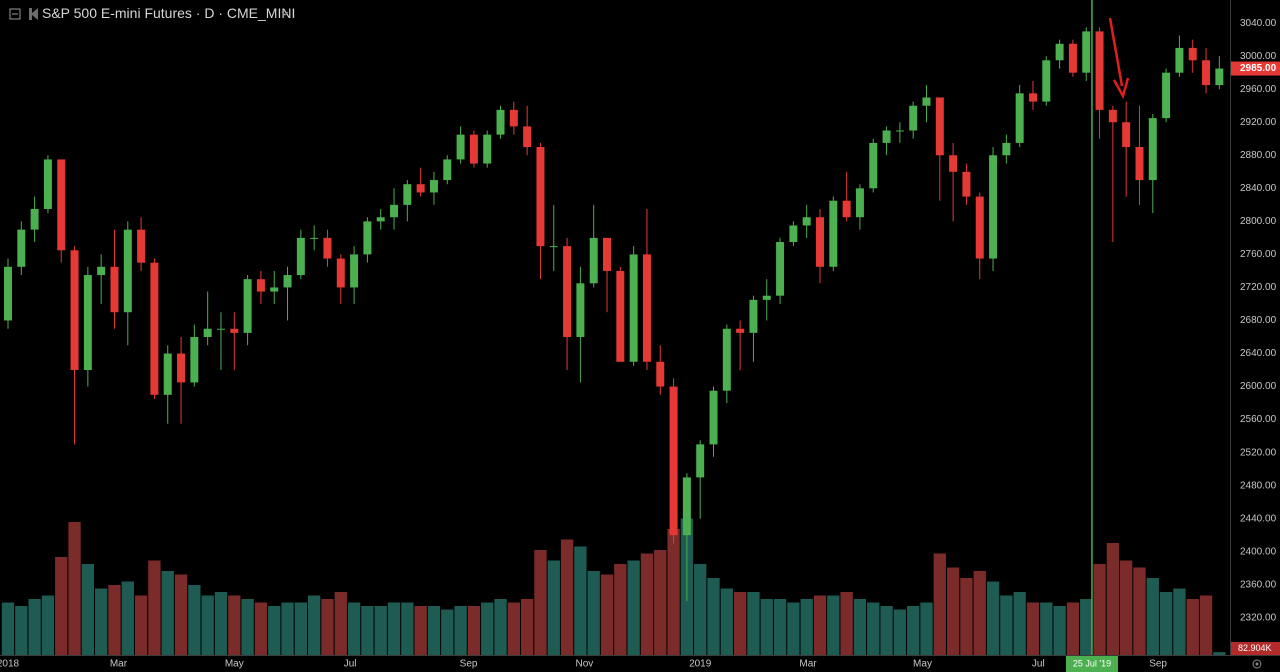  I want to click on chart-title: S&P 500 E-mini Futures · D · CME_MINI, so click(168, 13).